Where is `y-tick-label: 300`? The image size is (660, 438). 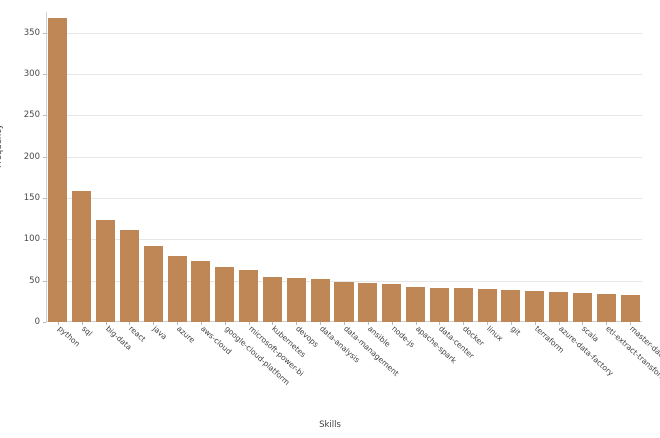
y-tick-label: 300 is located at coordinates (31, 74).